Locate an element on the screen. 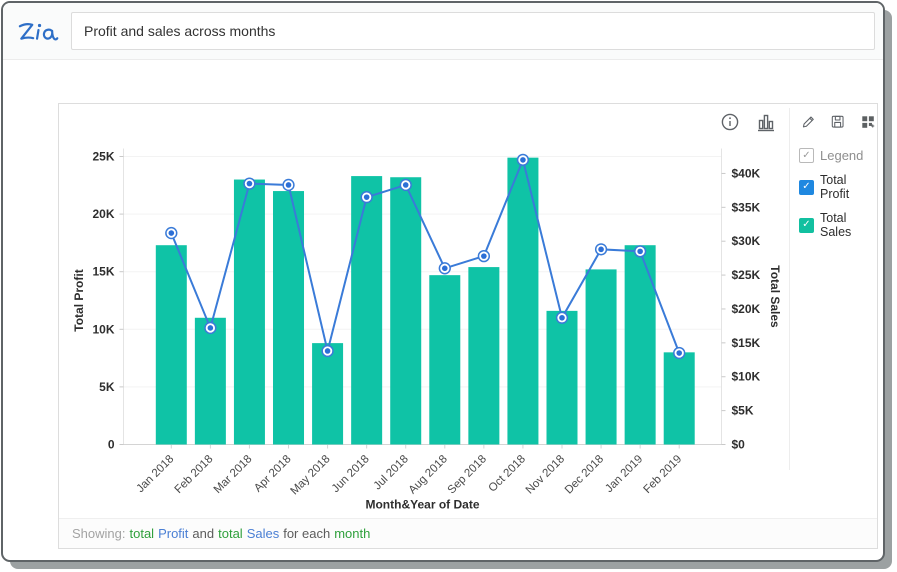 The width and height of the screenshot is (897, 572). total-sales-checkbox: ✓ is located at coordinates (806, 225).